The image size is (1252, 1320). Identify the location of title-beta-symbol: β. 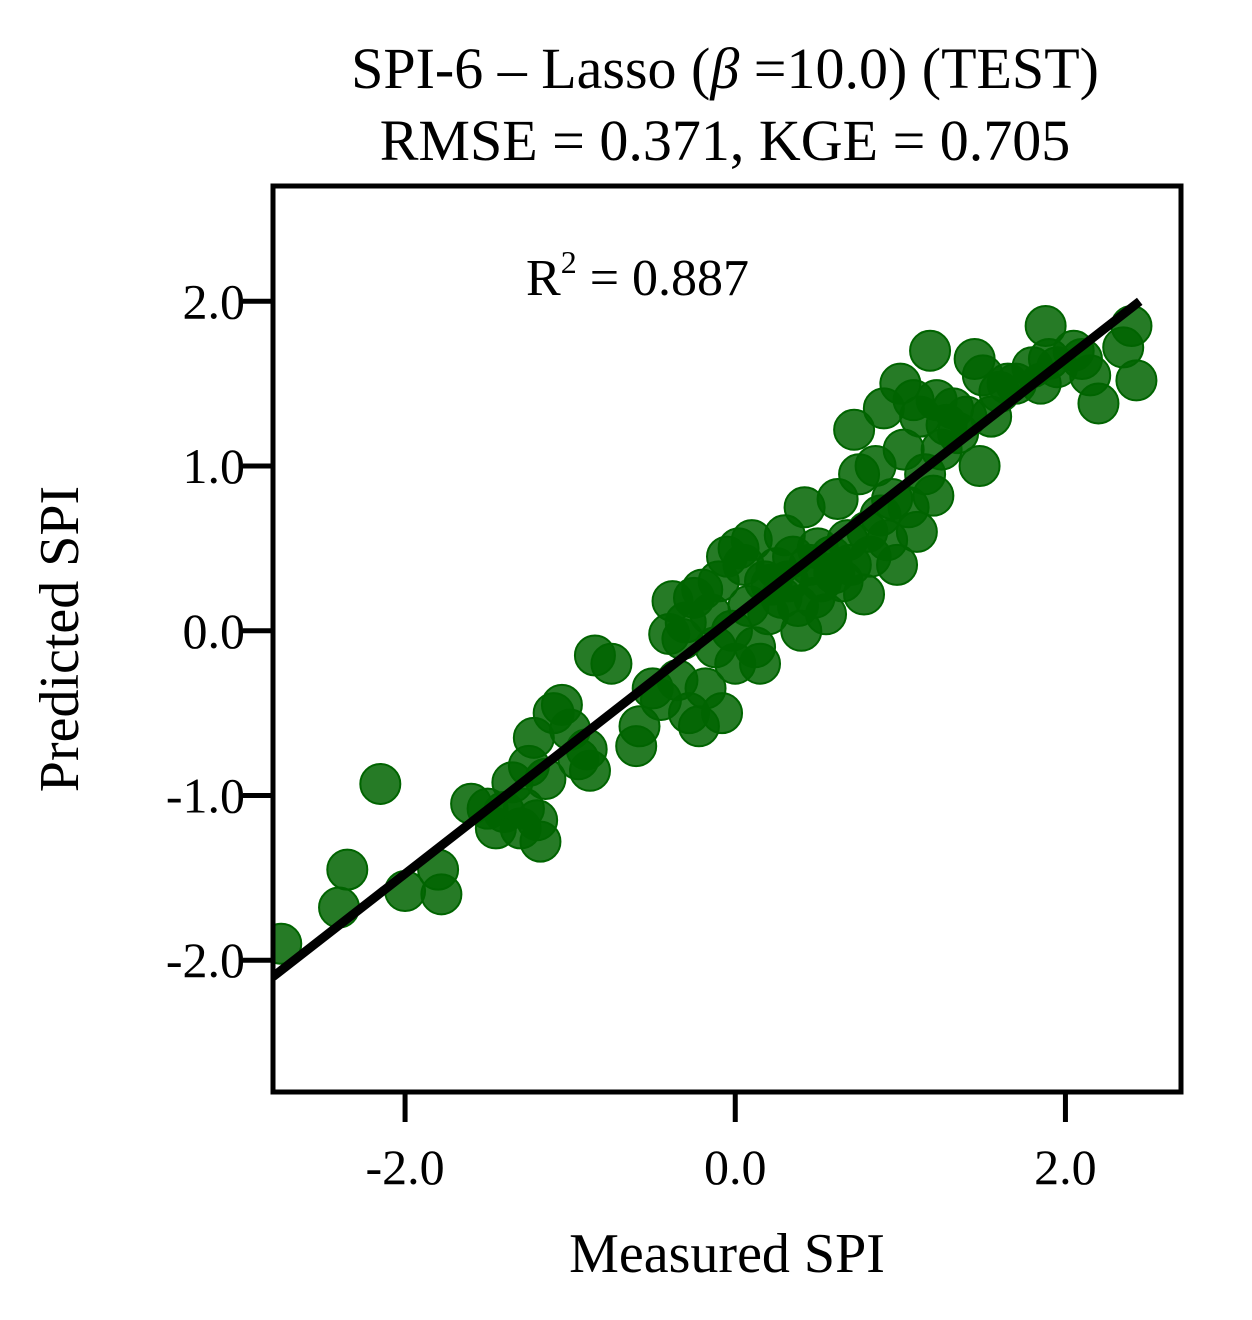
(724, 68).